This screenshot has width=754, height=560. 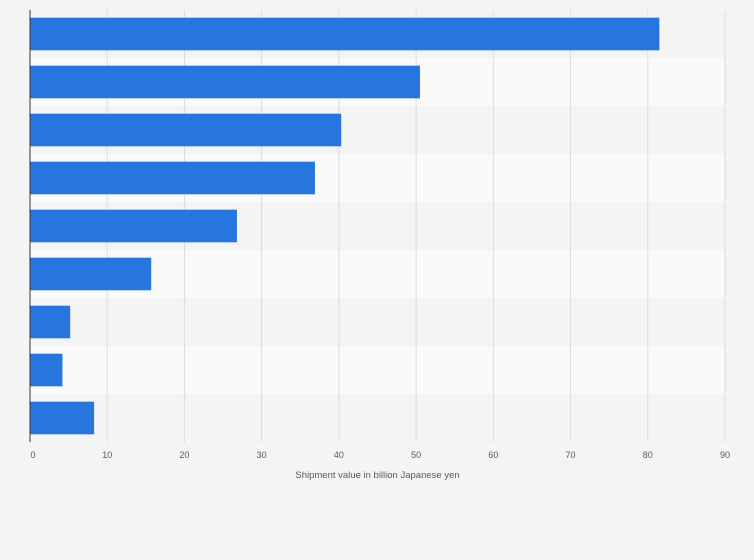 I want to click on x-tick-label: 50, so click(x=416, y=455).